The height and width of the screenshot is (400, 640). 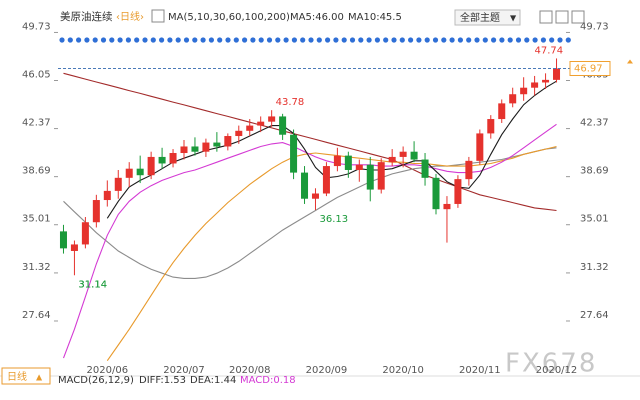 I want to click on y-tick-label-right: 49.73, so click(x=594, y=26).